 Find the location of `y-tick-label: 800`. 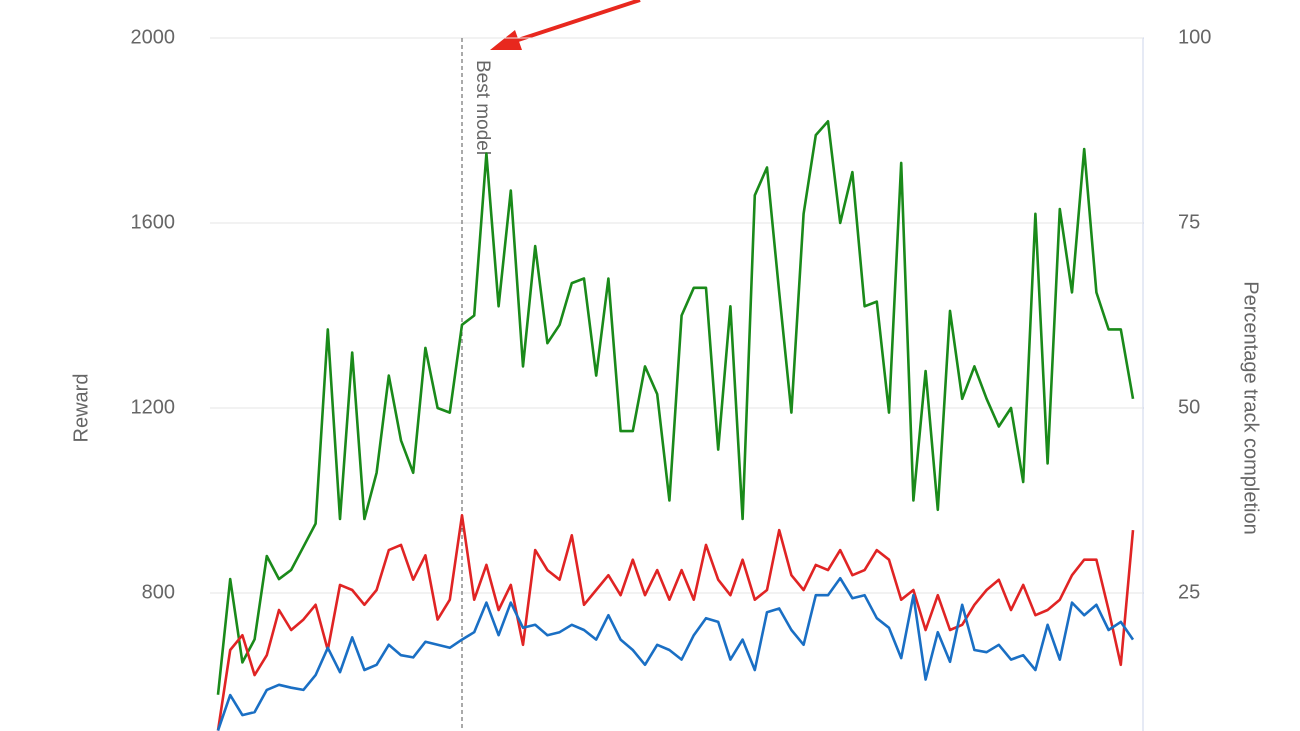

y-tick-label: 800 is located at coordinates (158, 592).